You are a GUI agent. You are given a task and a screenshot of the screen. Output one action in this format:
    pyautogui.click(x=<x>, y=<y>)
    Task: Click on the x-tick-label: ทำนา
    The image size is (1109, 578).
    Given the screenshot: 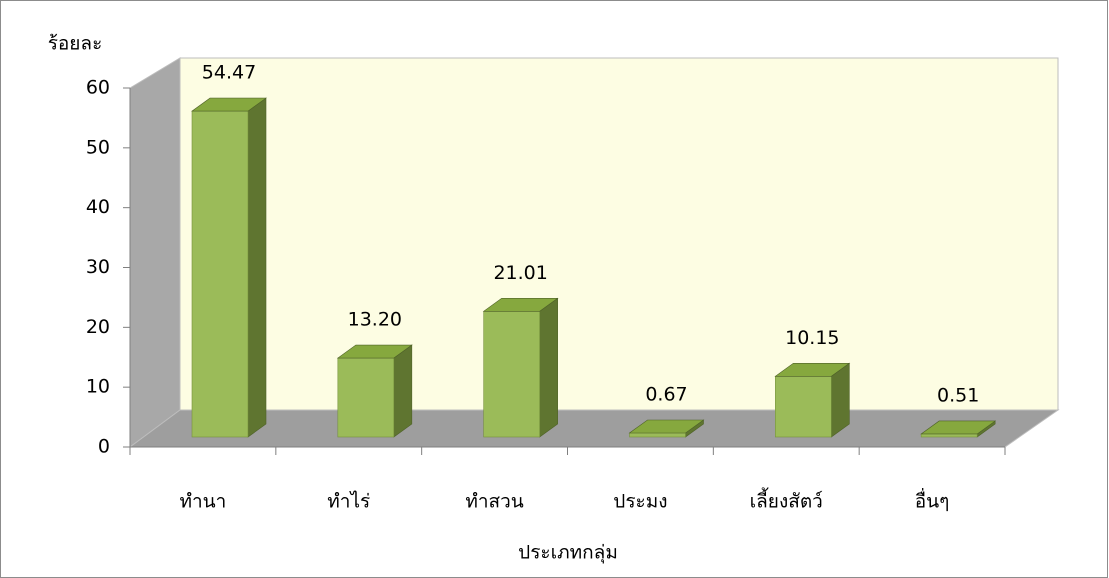 What is the action you would take?
    pyautogui.click(x=202, y=502)
    